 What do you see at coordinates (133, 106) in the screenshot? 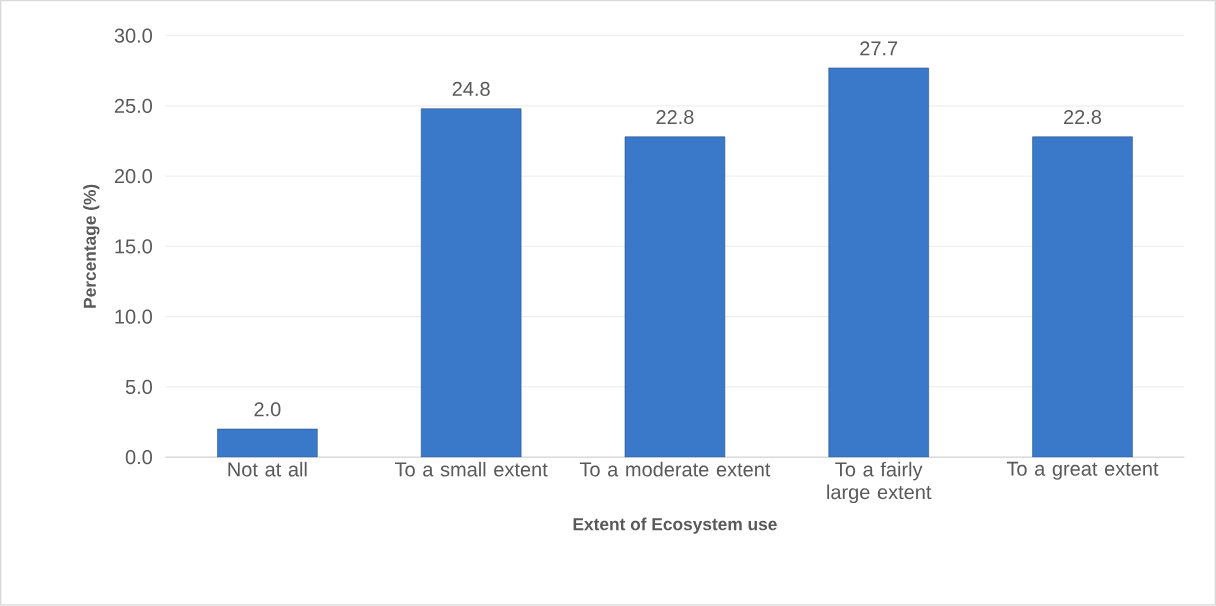
I see `y-tick-label: 25.0` at bounding box center [133, 106].